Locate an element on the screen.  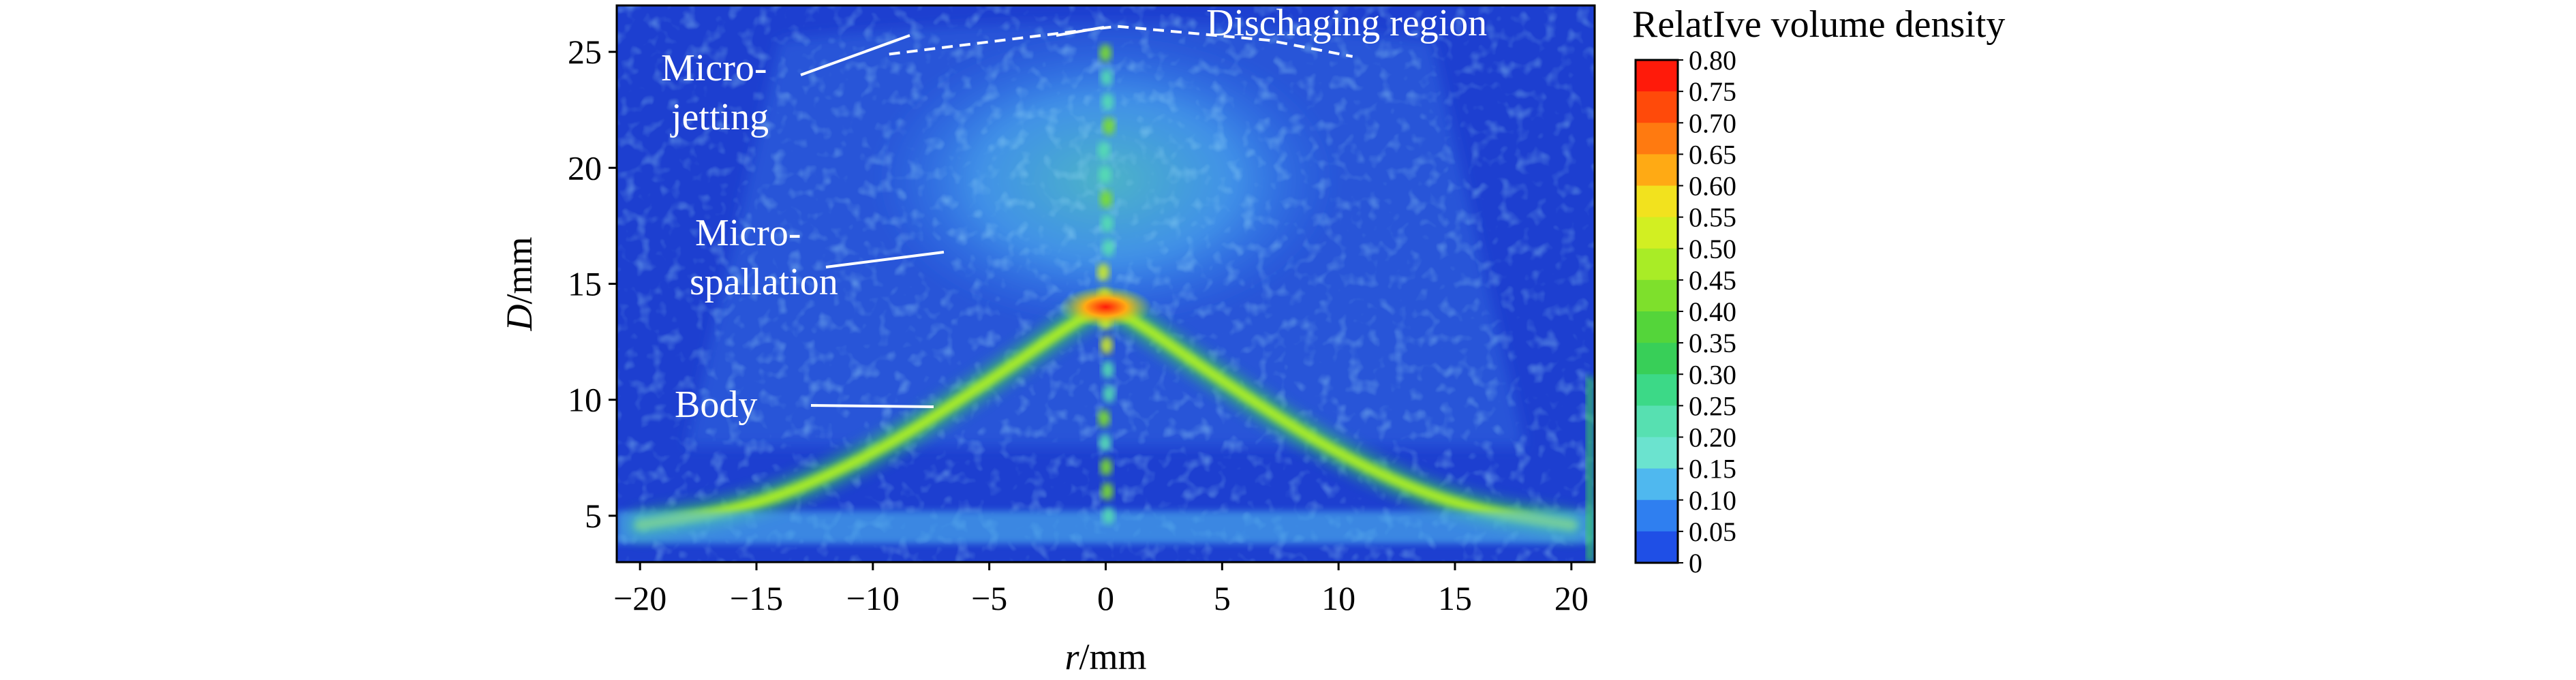
colorbar-tick-label: 0.05 is located at coordinates (1713, 531).